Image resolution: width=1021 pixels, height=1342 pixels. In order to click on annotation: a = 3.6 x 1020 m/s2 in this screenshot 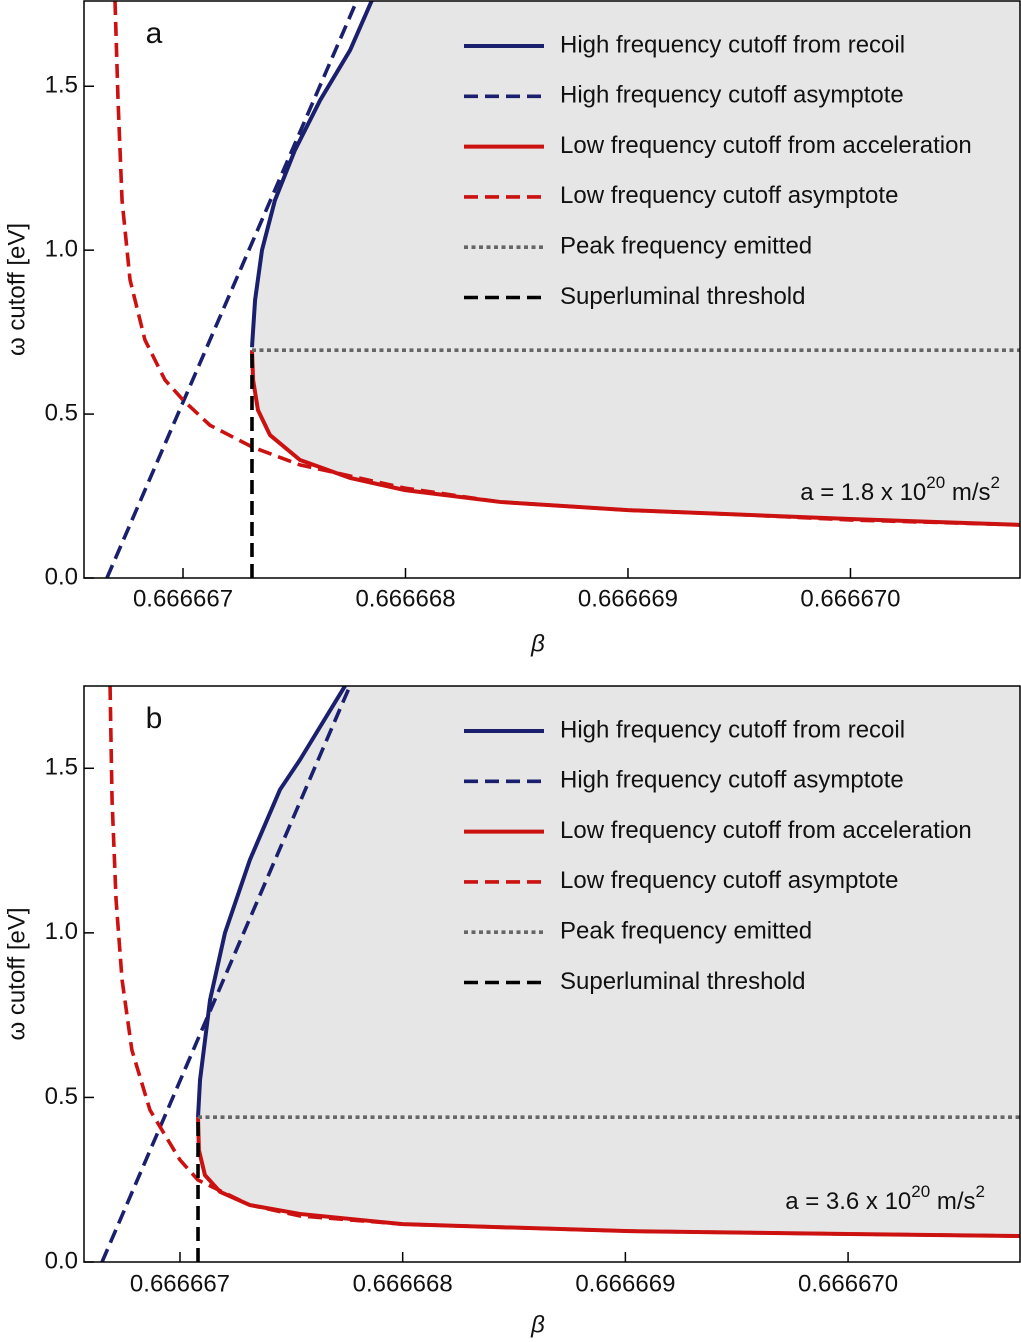, I will do `click(885, 1198)`.